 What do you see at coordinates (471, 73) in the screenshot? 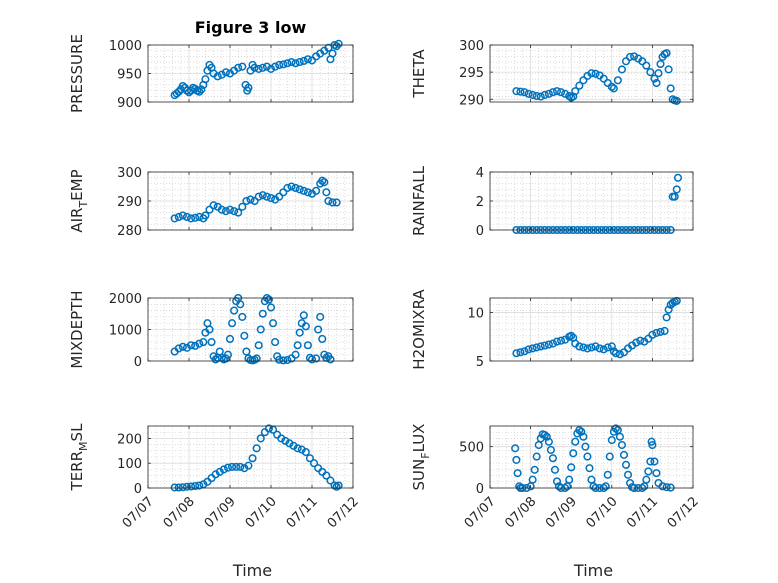
I see `y-tick-label: 295` at bounding box center [471, 73].